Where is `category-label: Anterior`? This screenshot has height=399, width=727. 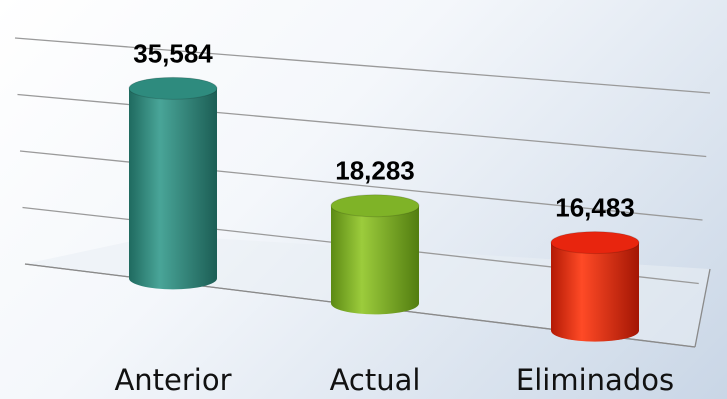
category-label: Anterior is located at coordinates (172, 380).